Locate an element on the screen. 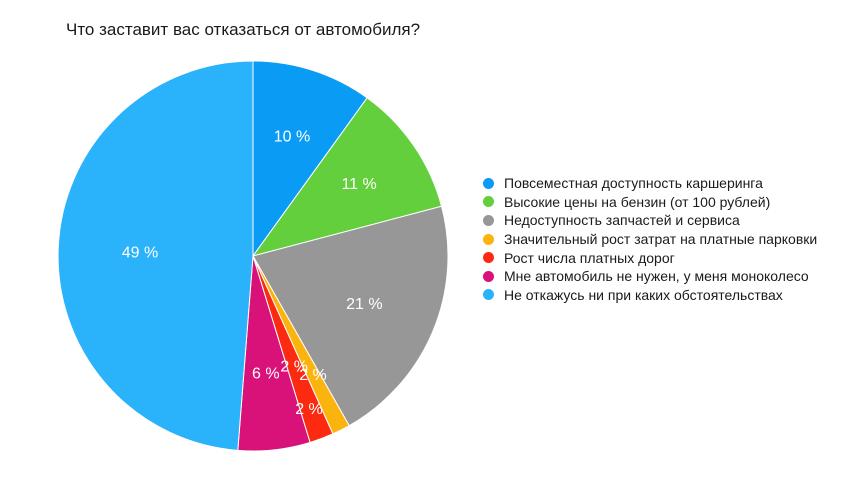 This screenshot has width=860, height=484. annotation-label-2: 2 % is located at coordinates (309, 409).